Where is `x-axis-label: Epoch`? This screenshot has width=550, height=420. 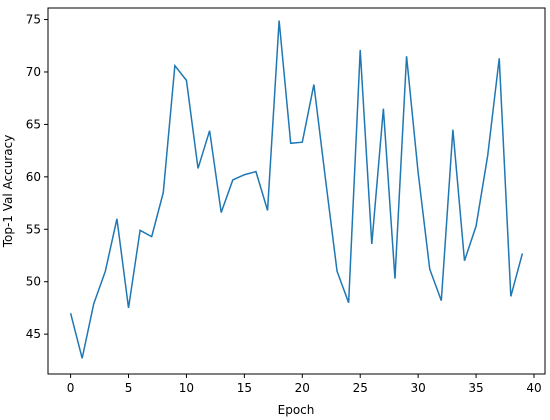
x-axis-label: Epoch is located at coordinates (296, 410).